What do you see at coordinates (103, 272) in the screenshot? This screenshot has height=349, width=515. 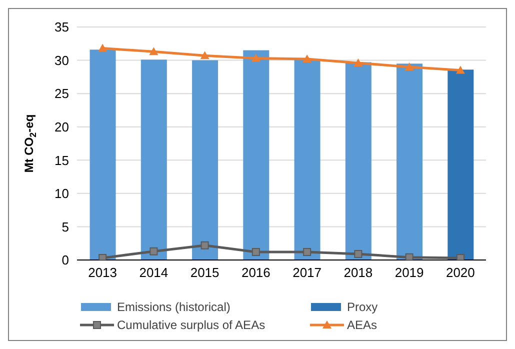 I see `x-tick-label: 2013` at bounding box center [103, 272].